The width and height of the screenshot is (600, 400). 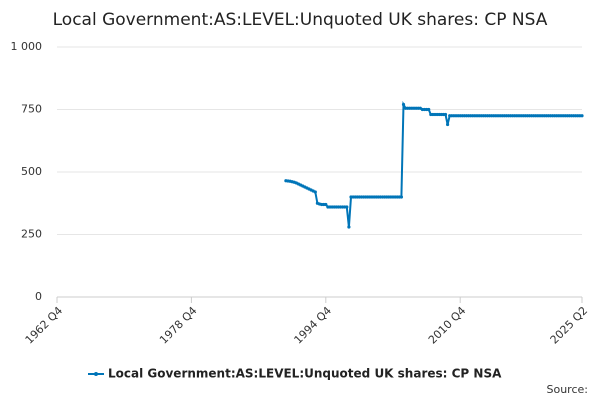 I want to click on x-tick-label: 2025 Q2, so click(x=569, y=325).